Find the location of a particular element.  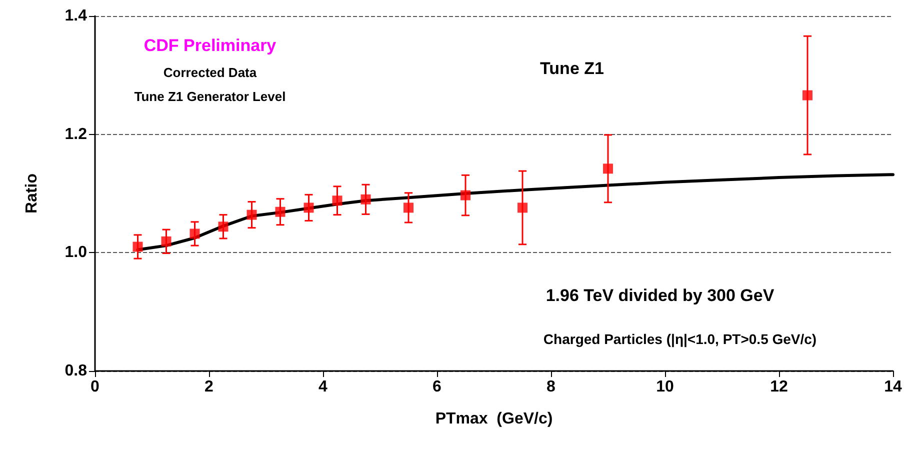

annotation: CDF Preliminary is located at coordinates (210, 45).